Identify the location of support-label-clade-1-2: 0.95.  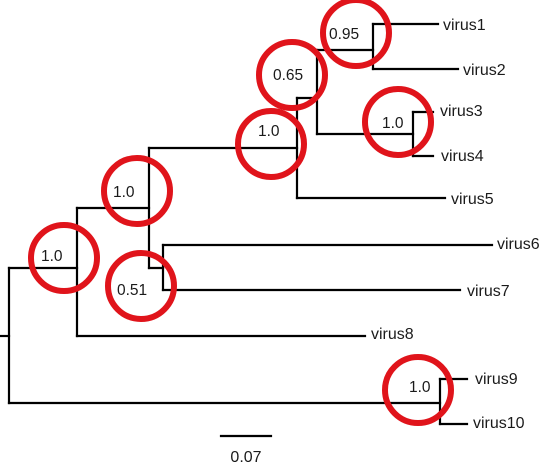
(344, 34).